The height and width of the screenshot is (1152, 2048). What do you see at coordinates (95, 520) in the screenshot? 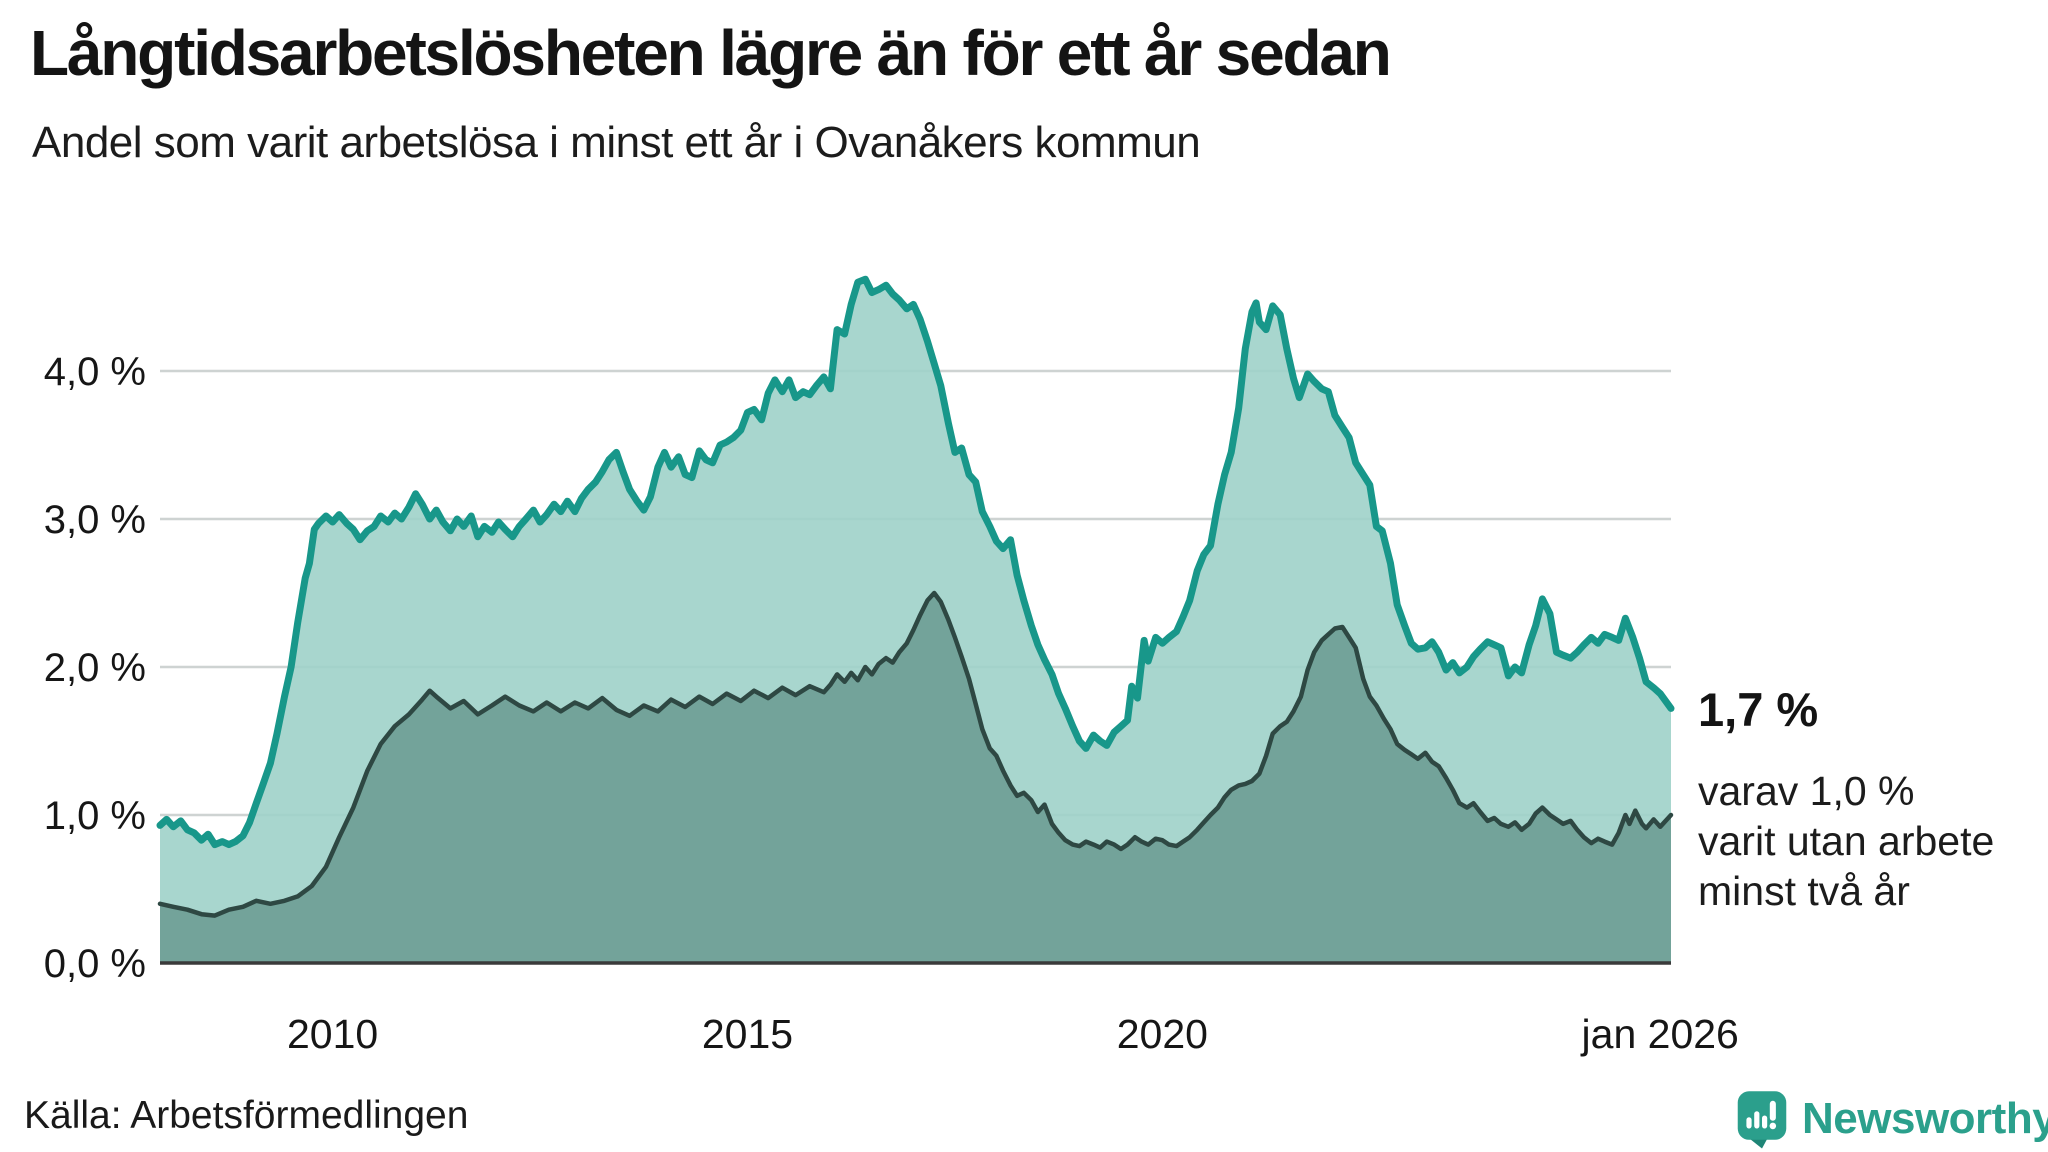
I see `y-axis-tick-label: 3,0 %` at bounding box center [95, 520].